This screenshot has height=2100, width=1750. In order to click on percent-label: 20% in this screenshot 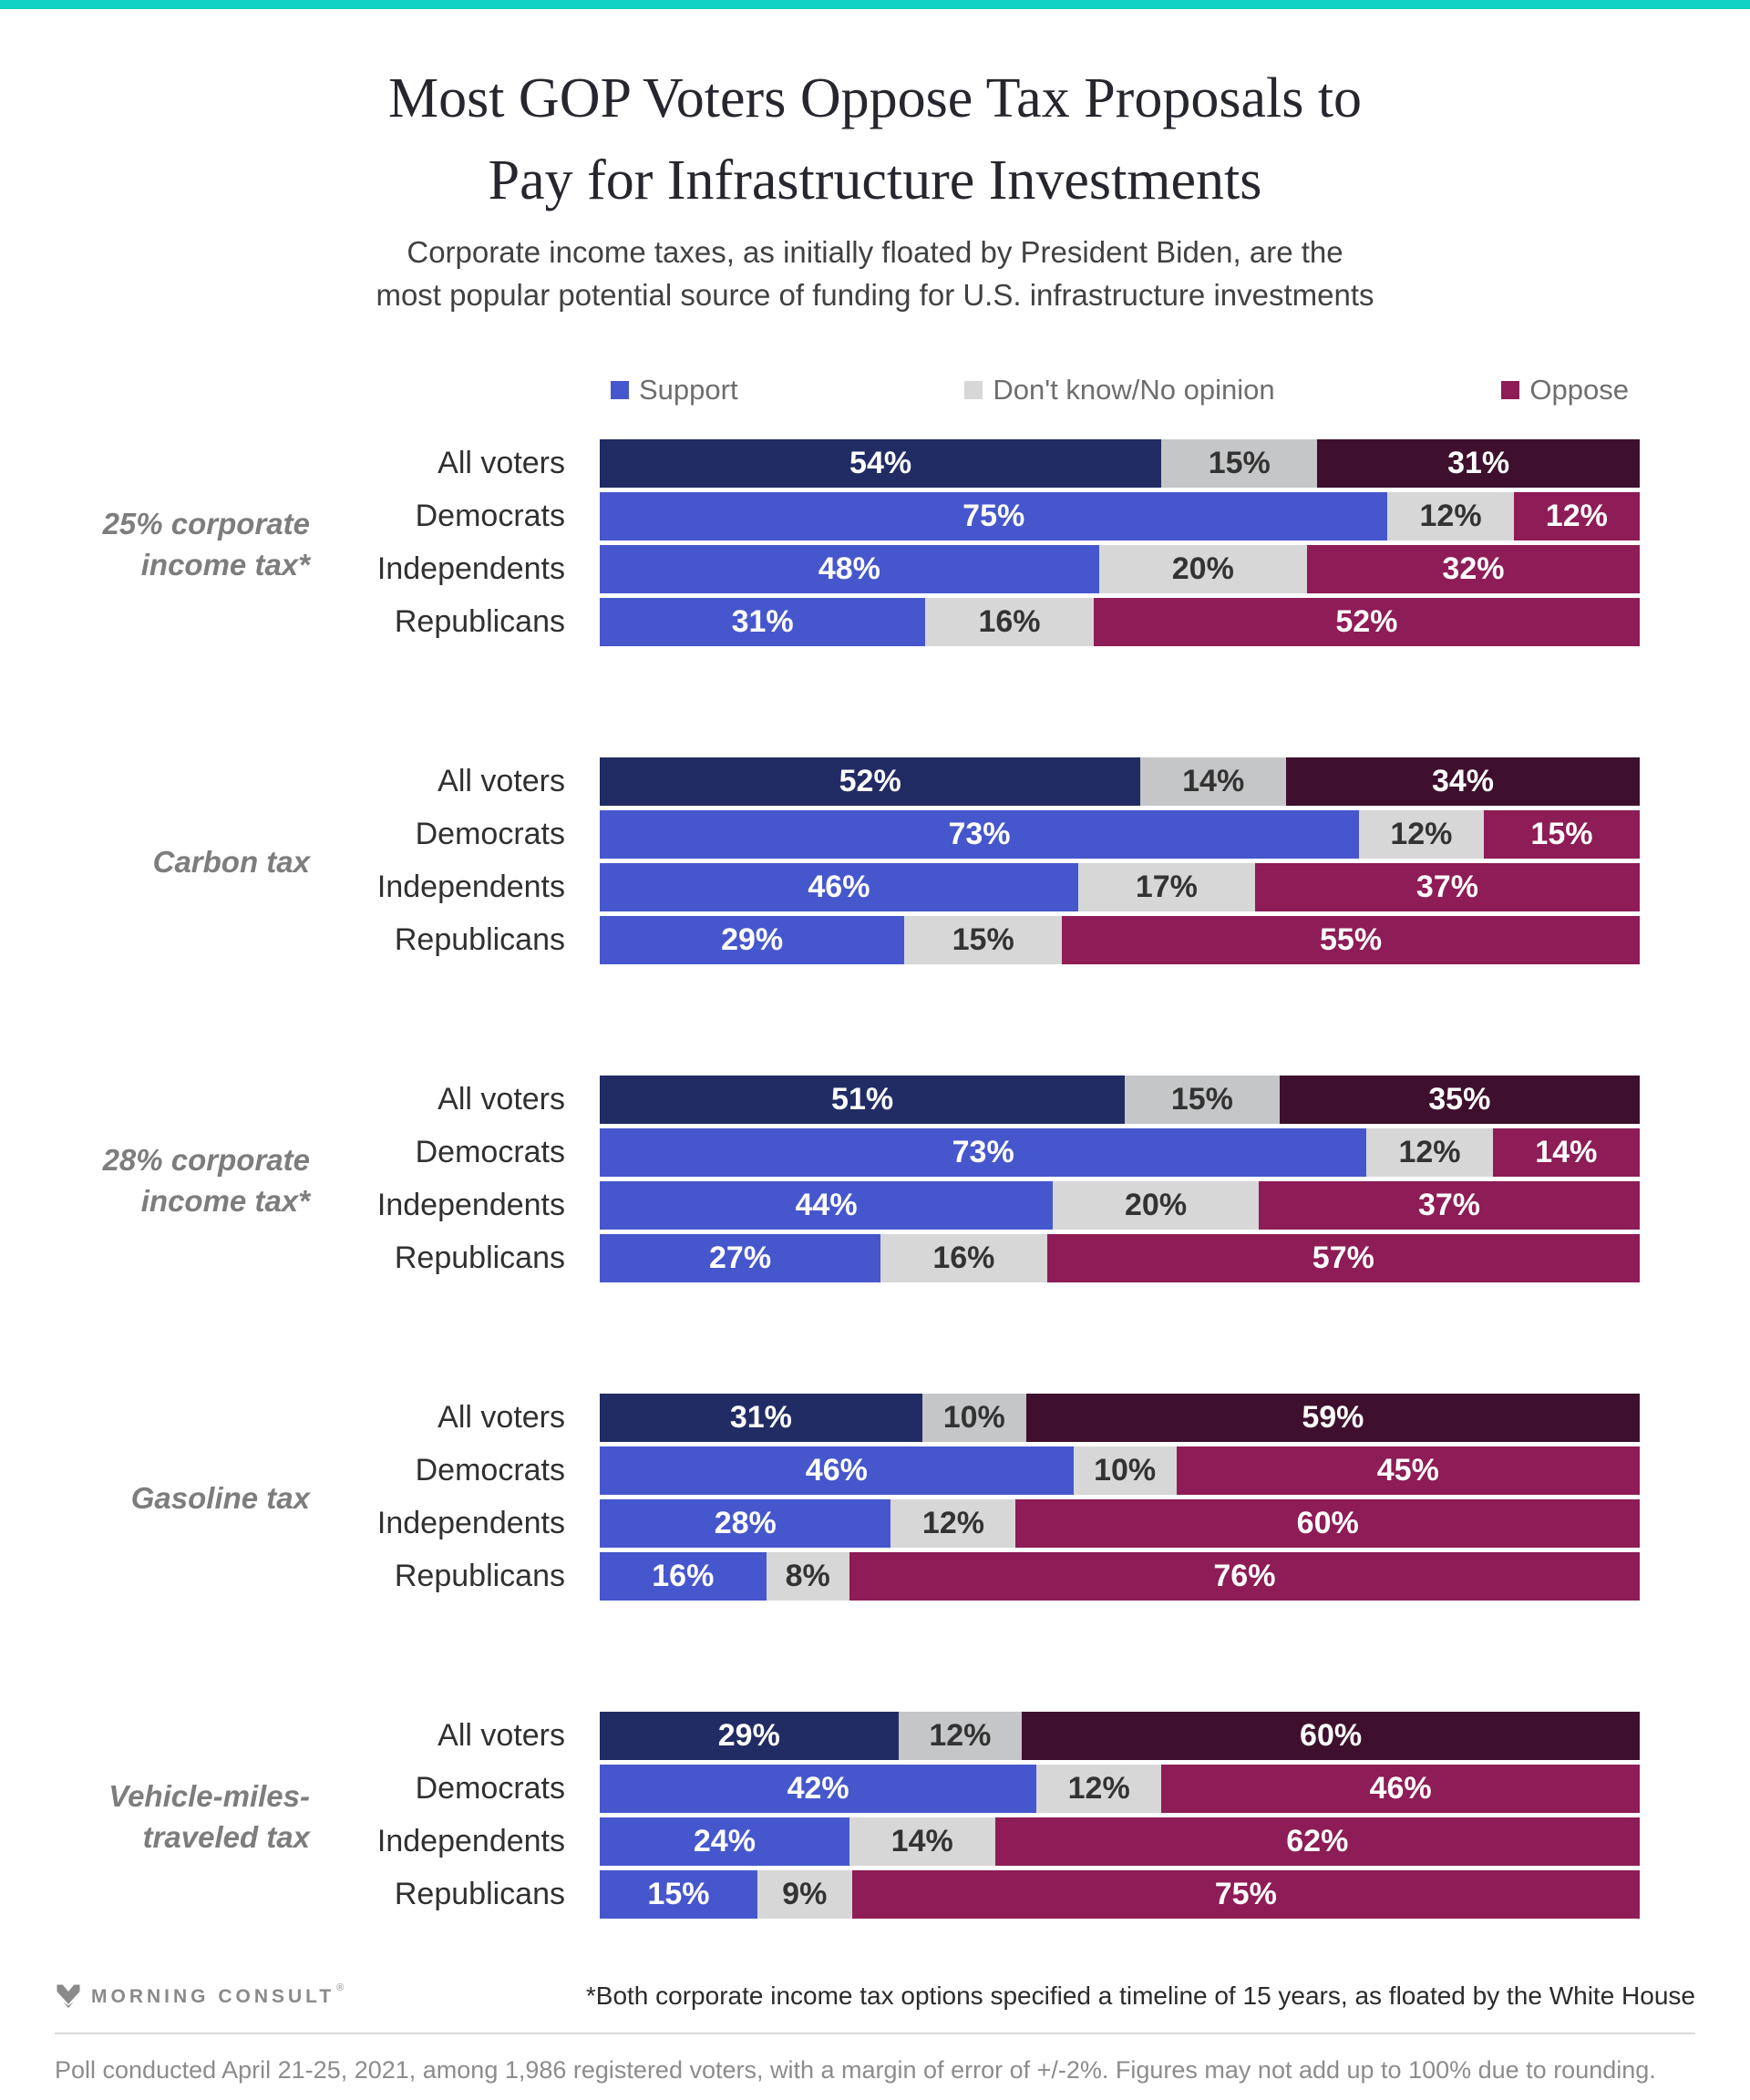, I will do `click(1157, 1204)`.